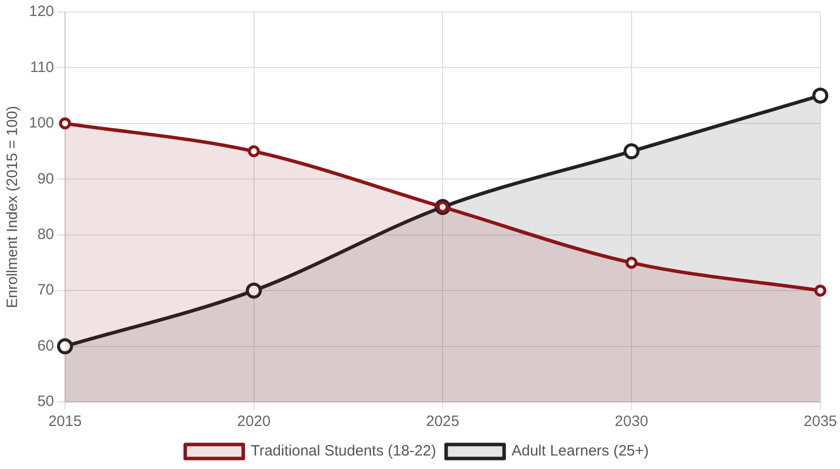  I want to click on y-tick-label: 70, so click(45, 290).